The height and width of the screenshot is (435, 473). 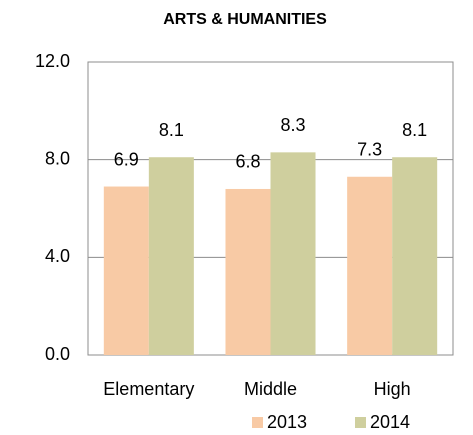 What do you see at coordinates (390, 422) in the screenshot?
I see `legend-label: 2014` at bounding box center [390, 422].